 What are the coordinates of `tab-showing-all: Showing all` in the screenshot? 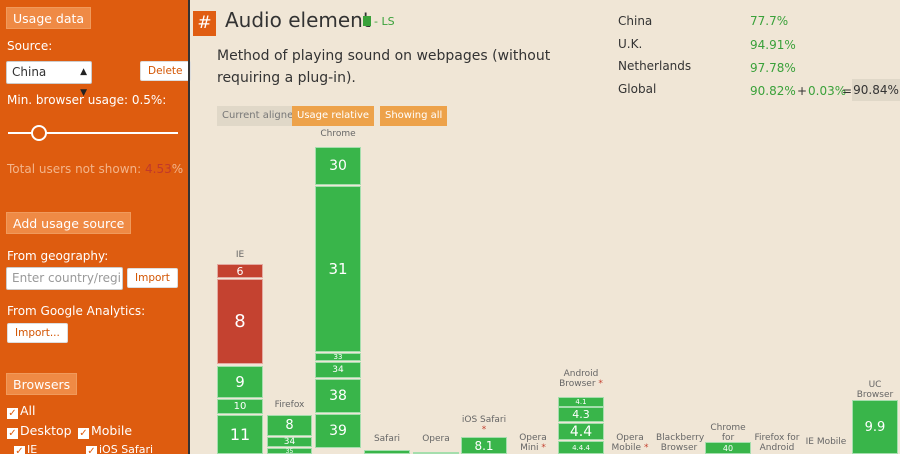 It's located at (414, 116).